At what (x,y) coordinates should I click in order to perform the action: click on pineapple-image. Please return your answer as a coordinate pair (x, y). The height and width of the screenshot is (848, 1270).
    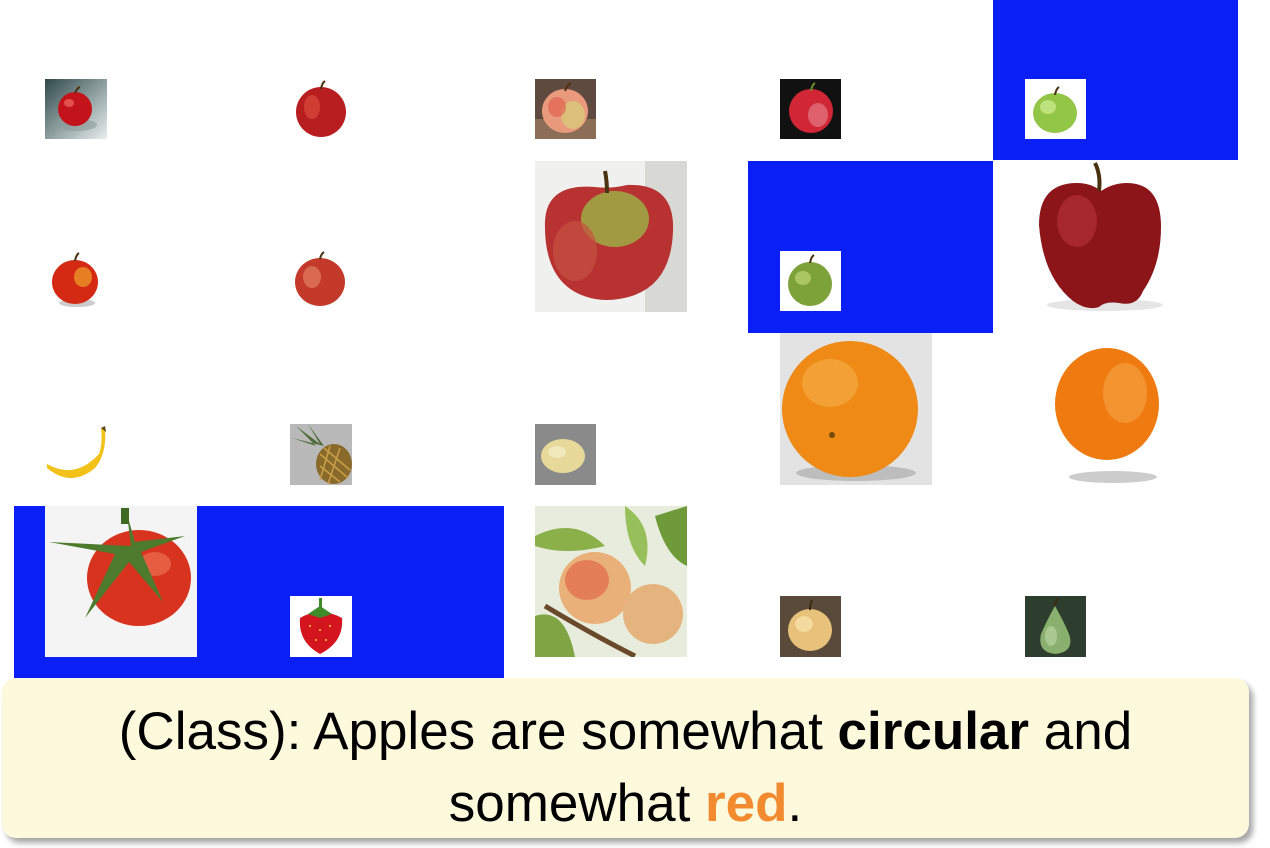
    Looking at the image, I should click on (321, 454).